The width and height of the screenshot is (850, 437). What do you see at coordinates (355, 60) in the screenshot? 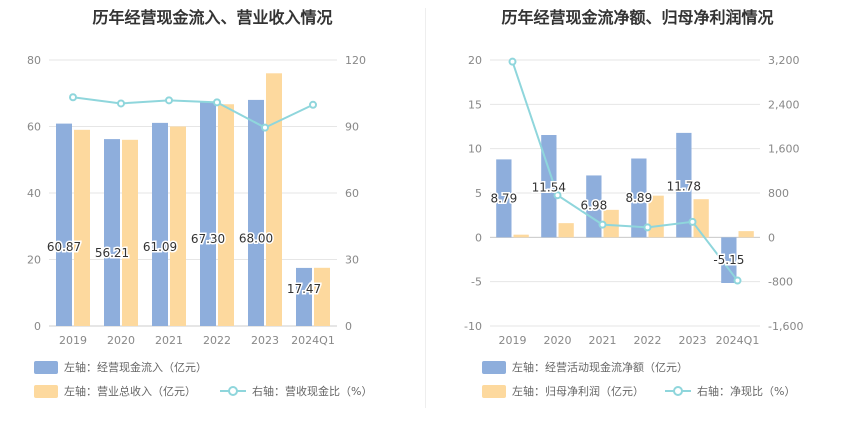
I see `y-right-tick-label: 120` at bounding box center [355, 60].